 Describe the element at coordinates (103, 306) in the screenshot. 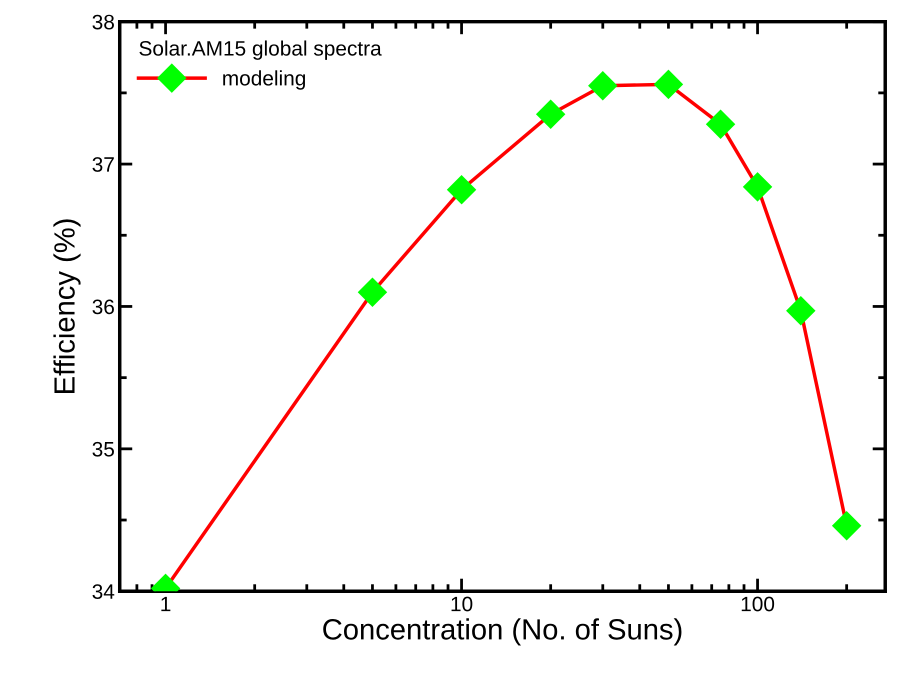

I see `y-tick-label: 36` at that location.